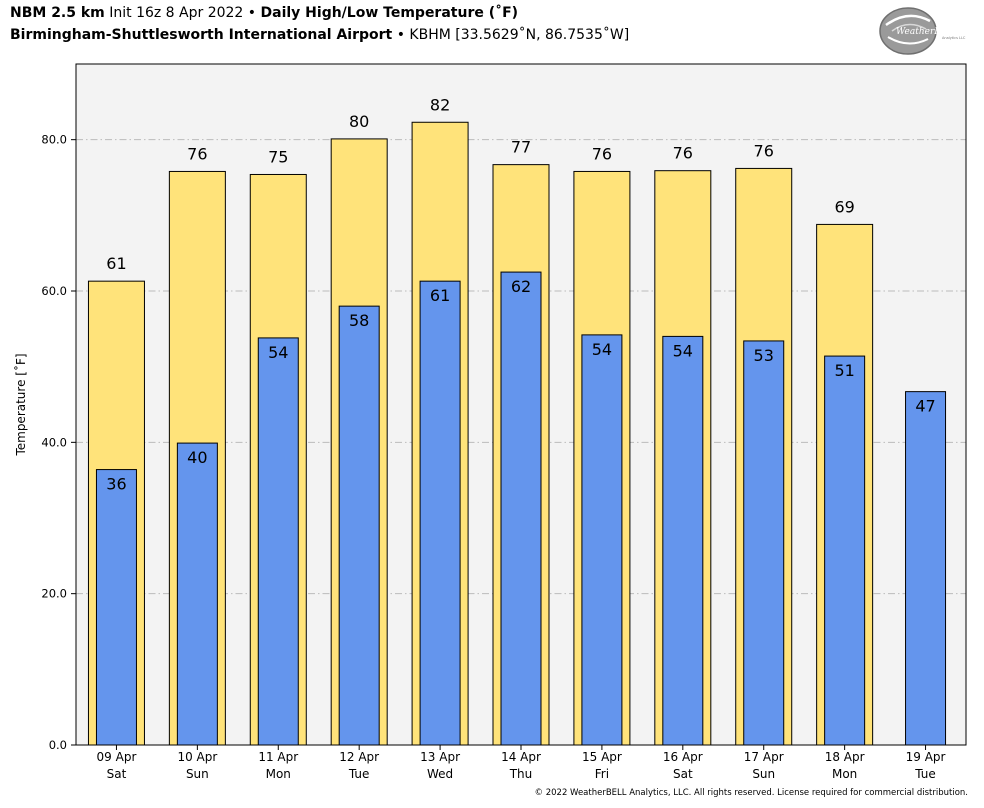 The height and width of the screenshot is (808, 984). I want to click on low-value-label: 40, so click(197, 457).